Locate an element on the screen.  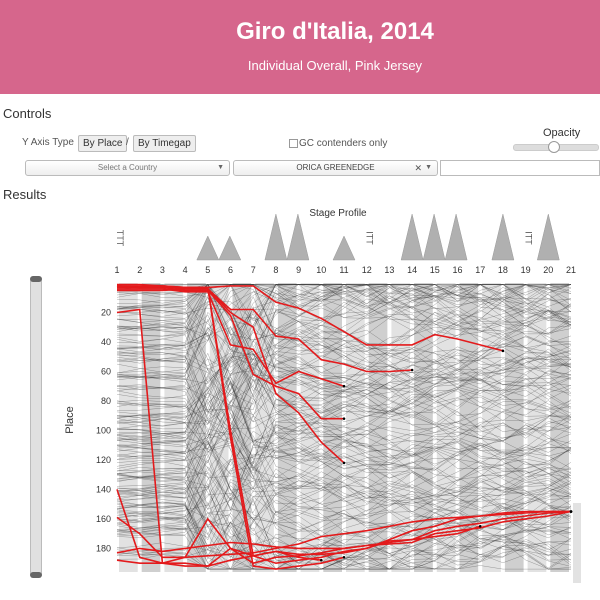
clear-icon: ✕ is located at coordinates (418, 168).